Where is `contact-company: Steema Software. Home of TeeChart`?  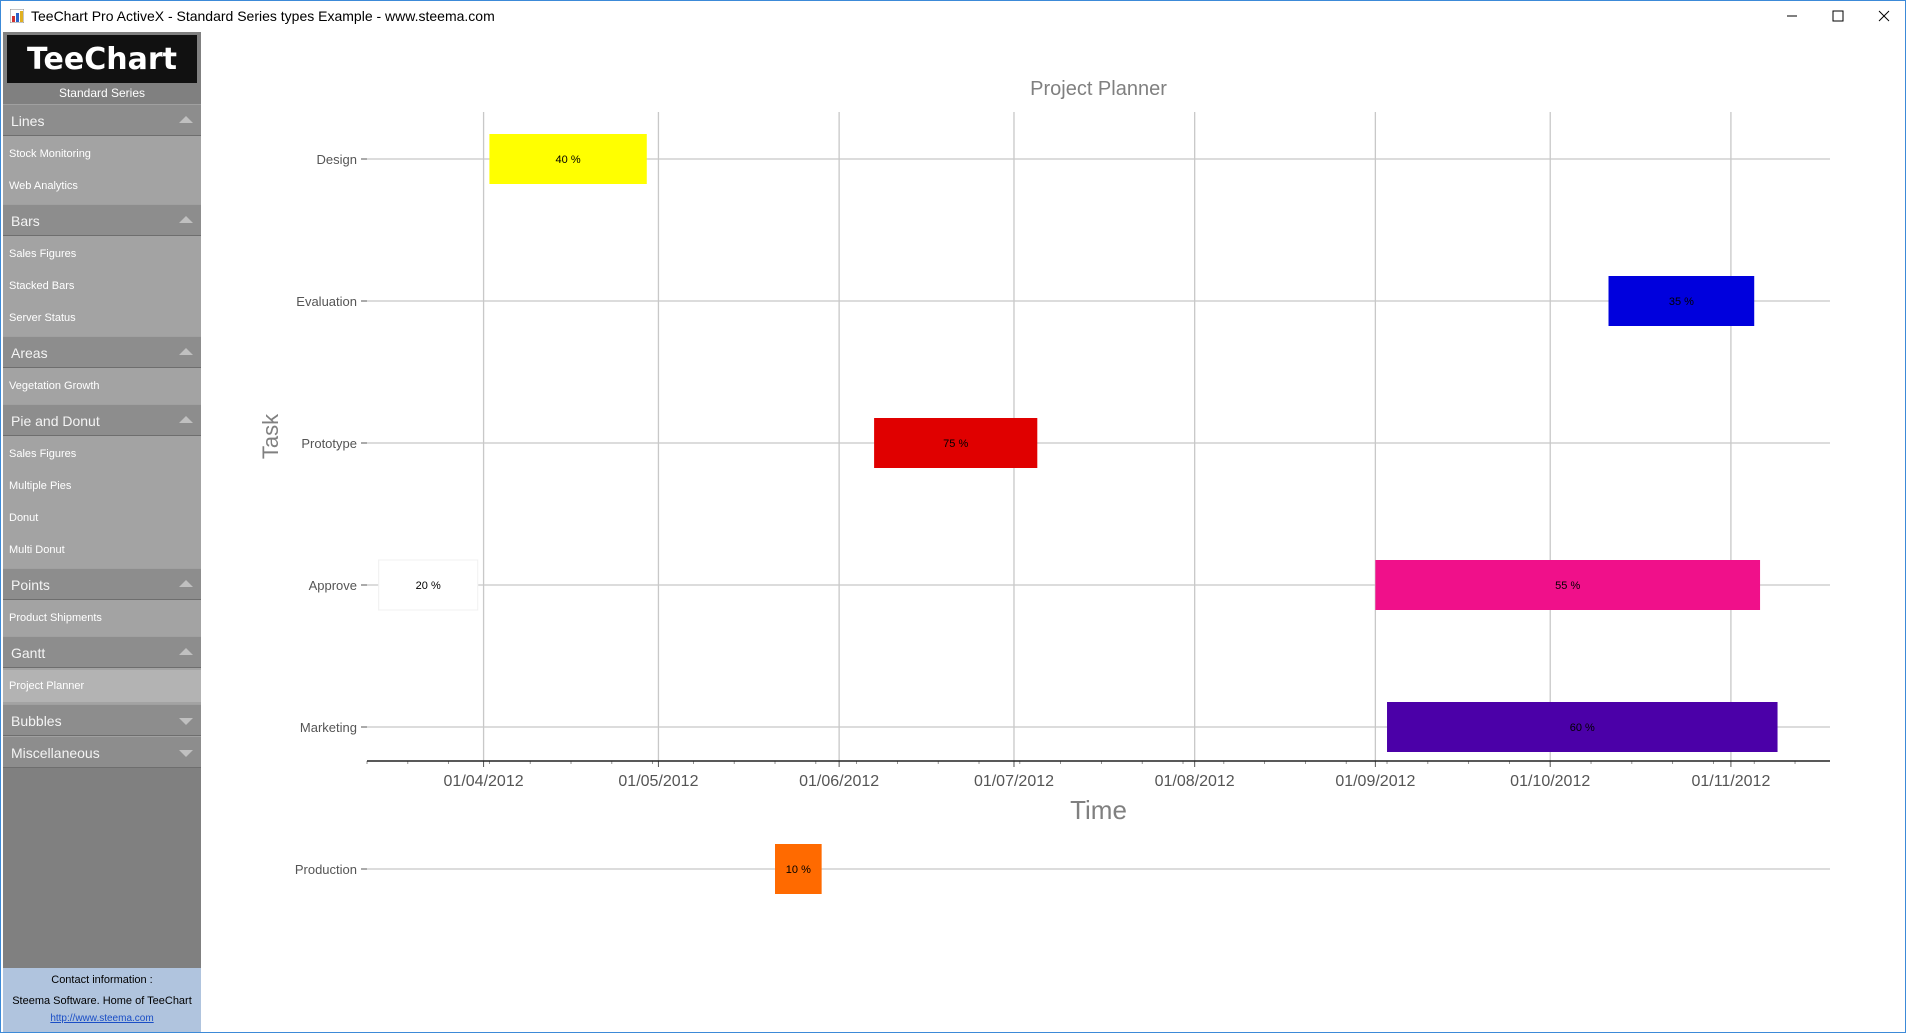 contact-company: Steema Software. Home of TeeChart is located at coordinates (102, 1001).